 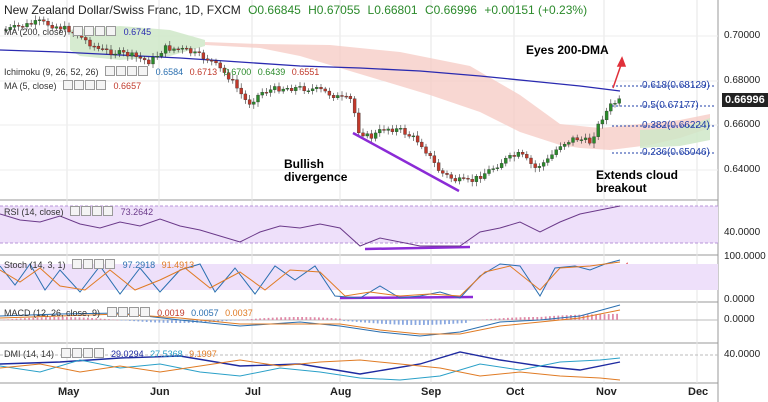 I want to click on rsi-axis-label: 40.0000, so click(x=742, y=232).